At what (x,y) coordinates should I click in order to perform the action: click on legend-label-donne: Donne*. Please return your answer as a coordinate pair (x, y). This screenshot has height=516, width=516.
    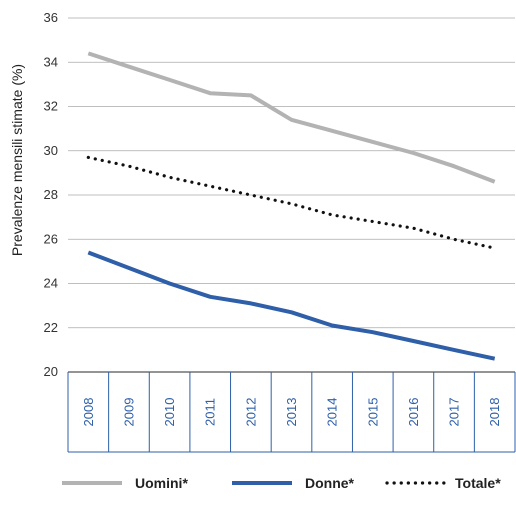
    Looking at the image, I should click on (330, 483).